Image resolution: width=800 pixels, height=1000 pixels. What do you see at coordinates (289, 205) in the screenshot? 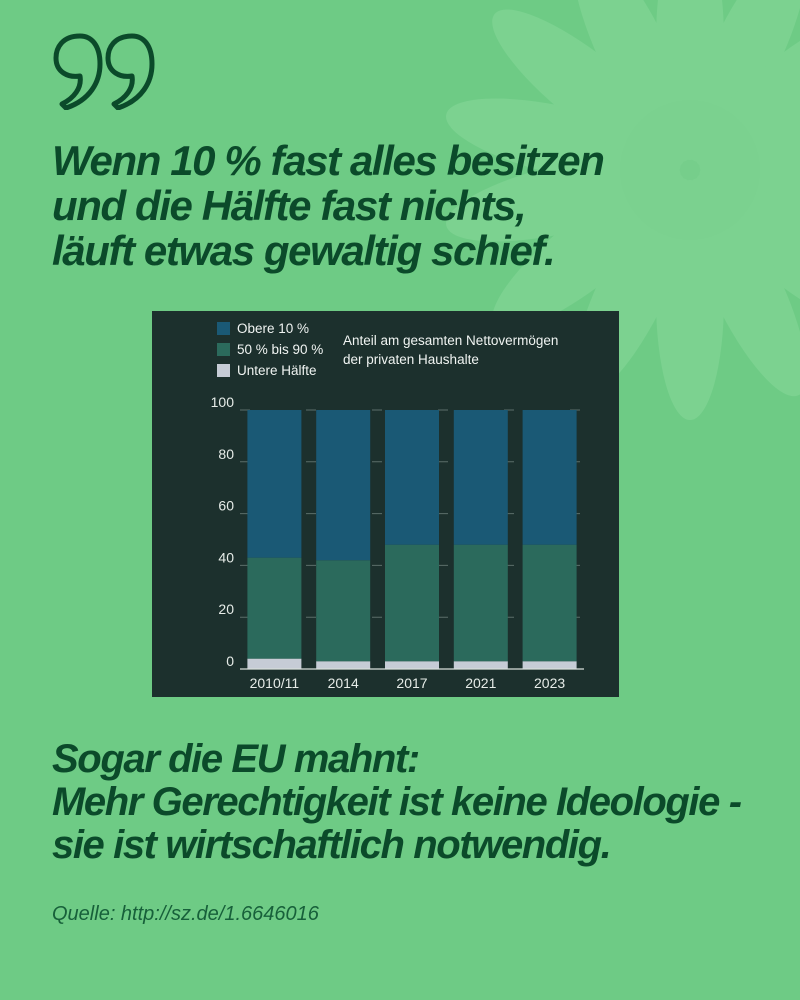
I see `headline-line-2: und die Hälfte fast nichts,` at bounding box center [289, 205].